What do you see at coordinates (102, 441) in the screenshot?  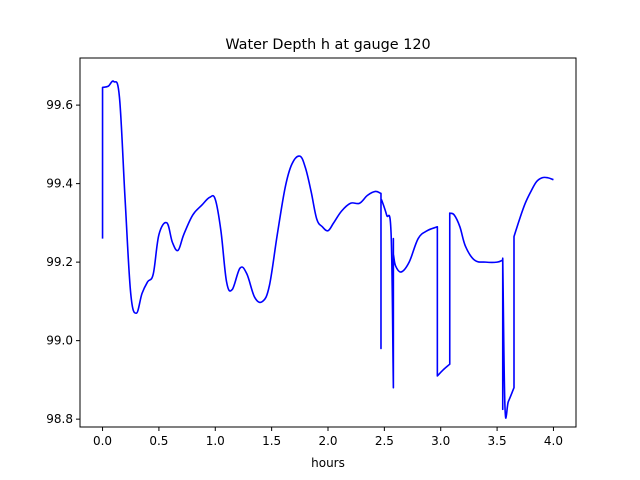 I see `x-tick-label: 0.0` at bounding box center [102, 441].